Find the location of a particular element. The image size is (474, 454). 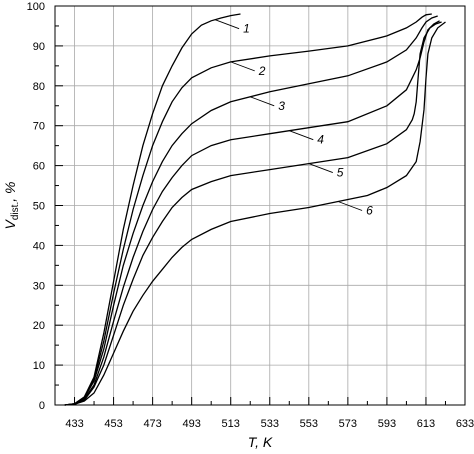

curve-label-6: 6 is located at coordinates (369, 211).